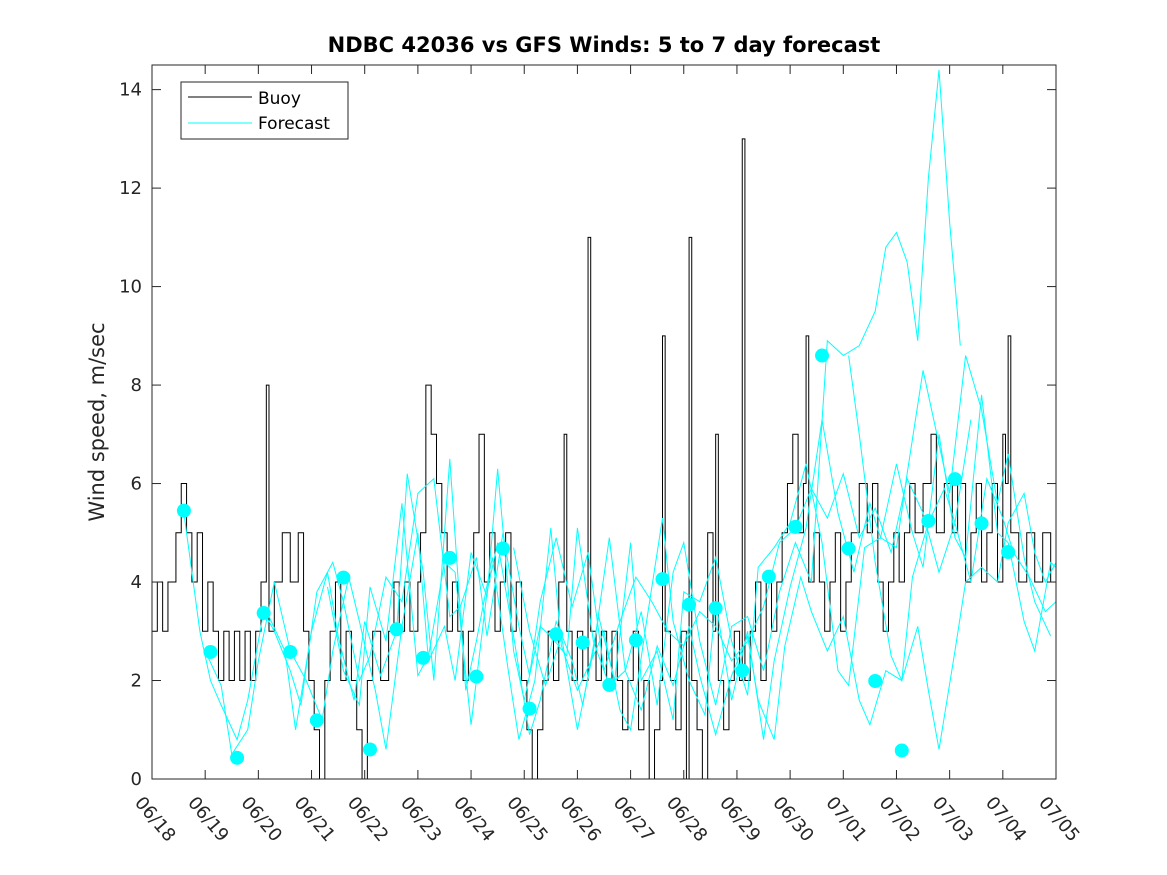 The width and height of the screenshot is (1167, 875). I want to click on legend: Buoy Forecast, so click(264, 110).